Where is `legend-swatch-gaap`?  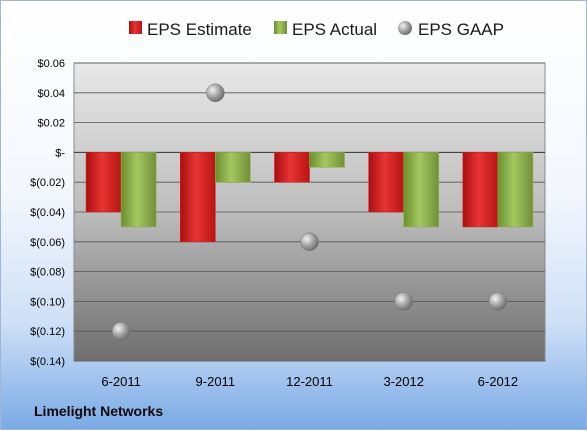 legend-swatch-gaap is located at coordinates (405, 28).